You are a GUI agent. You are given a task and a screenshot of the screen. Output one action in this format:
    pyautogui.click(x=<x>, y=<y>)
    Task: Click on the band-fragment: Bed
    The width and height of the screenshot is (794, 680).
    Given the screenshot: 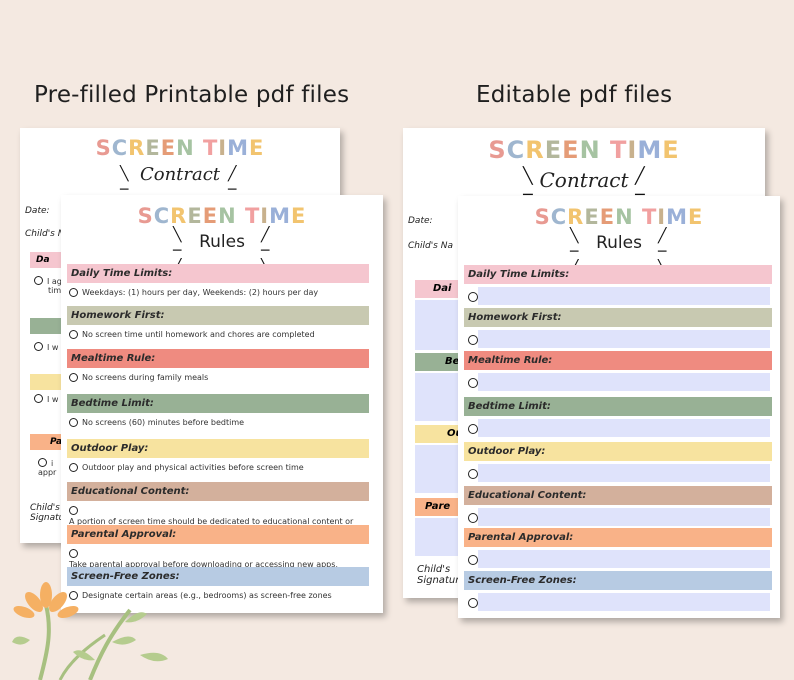 What is the action you would take?
    pyautogui.click(x=441, y=362)
    